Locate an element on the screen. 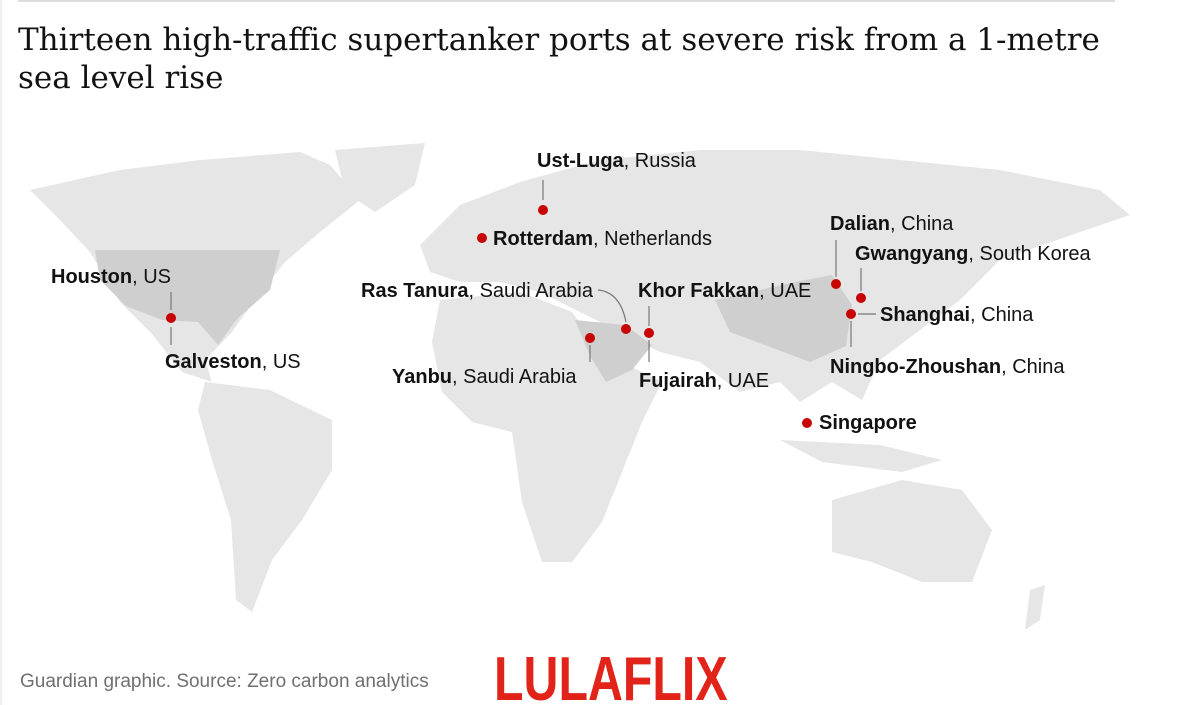  port-label: Gwangyang, South Korea is located at coordinates (973, 254).